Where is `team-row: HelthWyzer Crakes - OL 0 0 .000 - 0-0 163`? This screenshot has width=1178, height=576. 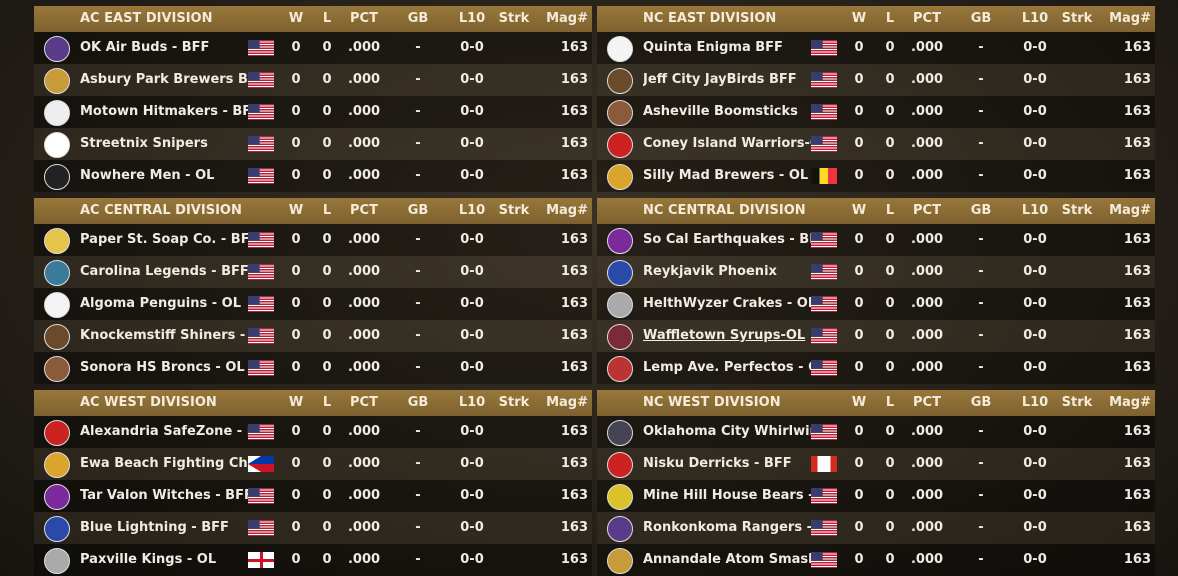
team-row: HelthWyzer Crakes - OL 0 0 .000 - 0-0 163 is located at coordinates (876, 304).